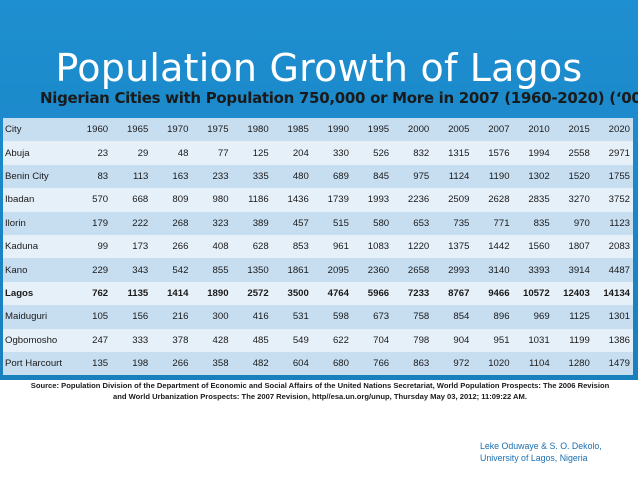 This screenshot has height=479, width=638. Describe the element at coordinates (499, 364) in the screenshot. I see `population-cell: 1020` at that location.